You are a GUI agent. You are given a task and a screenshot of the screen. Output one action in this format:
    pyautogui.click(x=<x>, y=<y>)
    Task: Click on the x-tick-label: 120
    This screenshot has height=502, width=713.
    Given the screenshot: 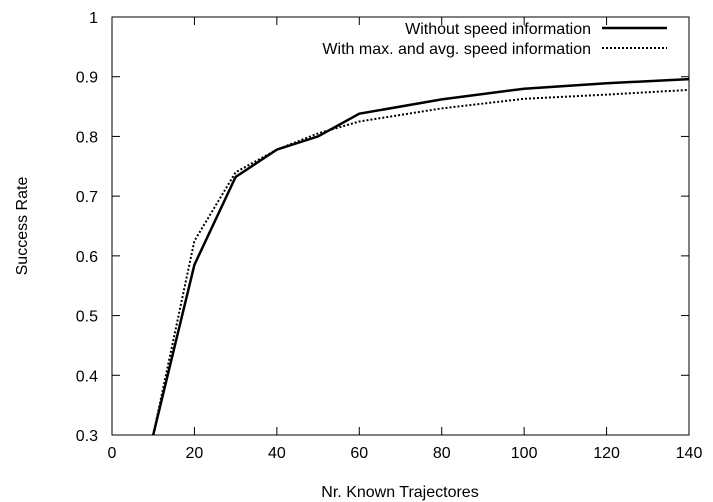 What is the action you would take?
    pyautogui.click(x=606, y=453)
    